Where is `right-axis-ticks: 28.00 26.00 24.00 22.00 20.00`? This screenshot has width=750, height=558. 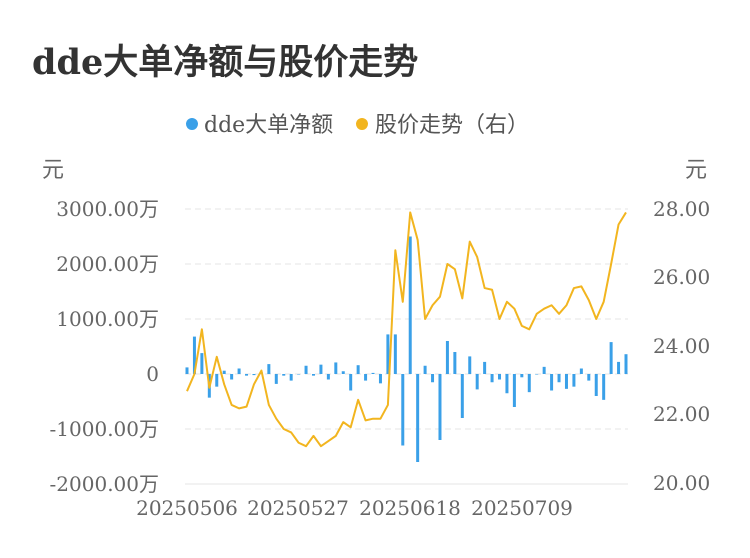
right-axis-ticks: 28.00 26.00 24.00 22.00 20.00 is located at coordinates (681, 346).